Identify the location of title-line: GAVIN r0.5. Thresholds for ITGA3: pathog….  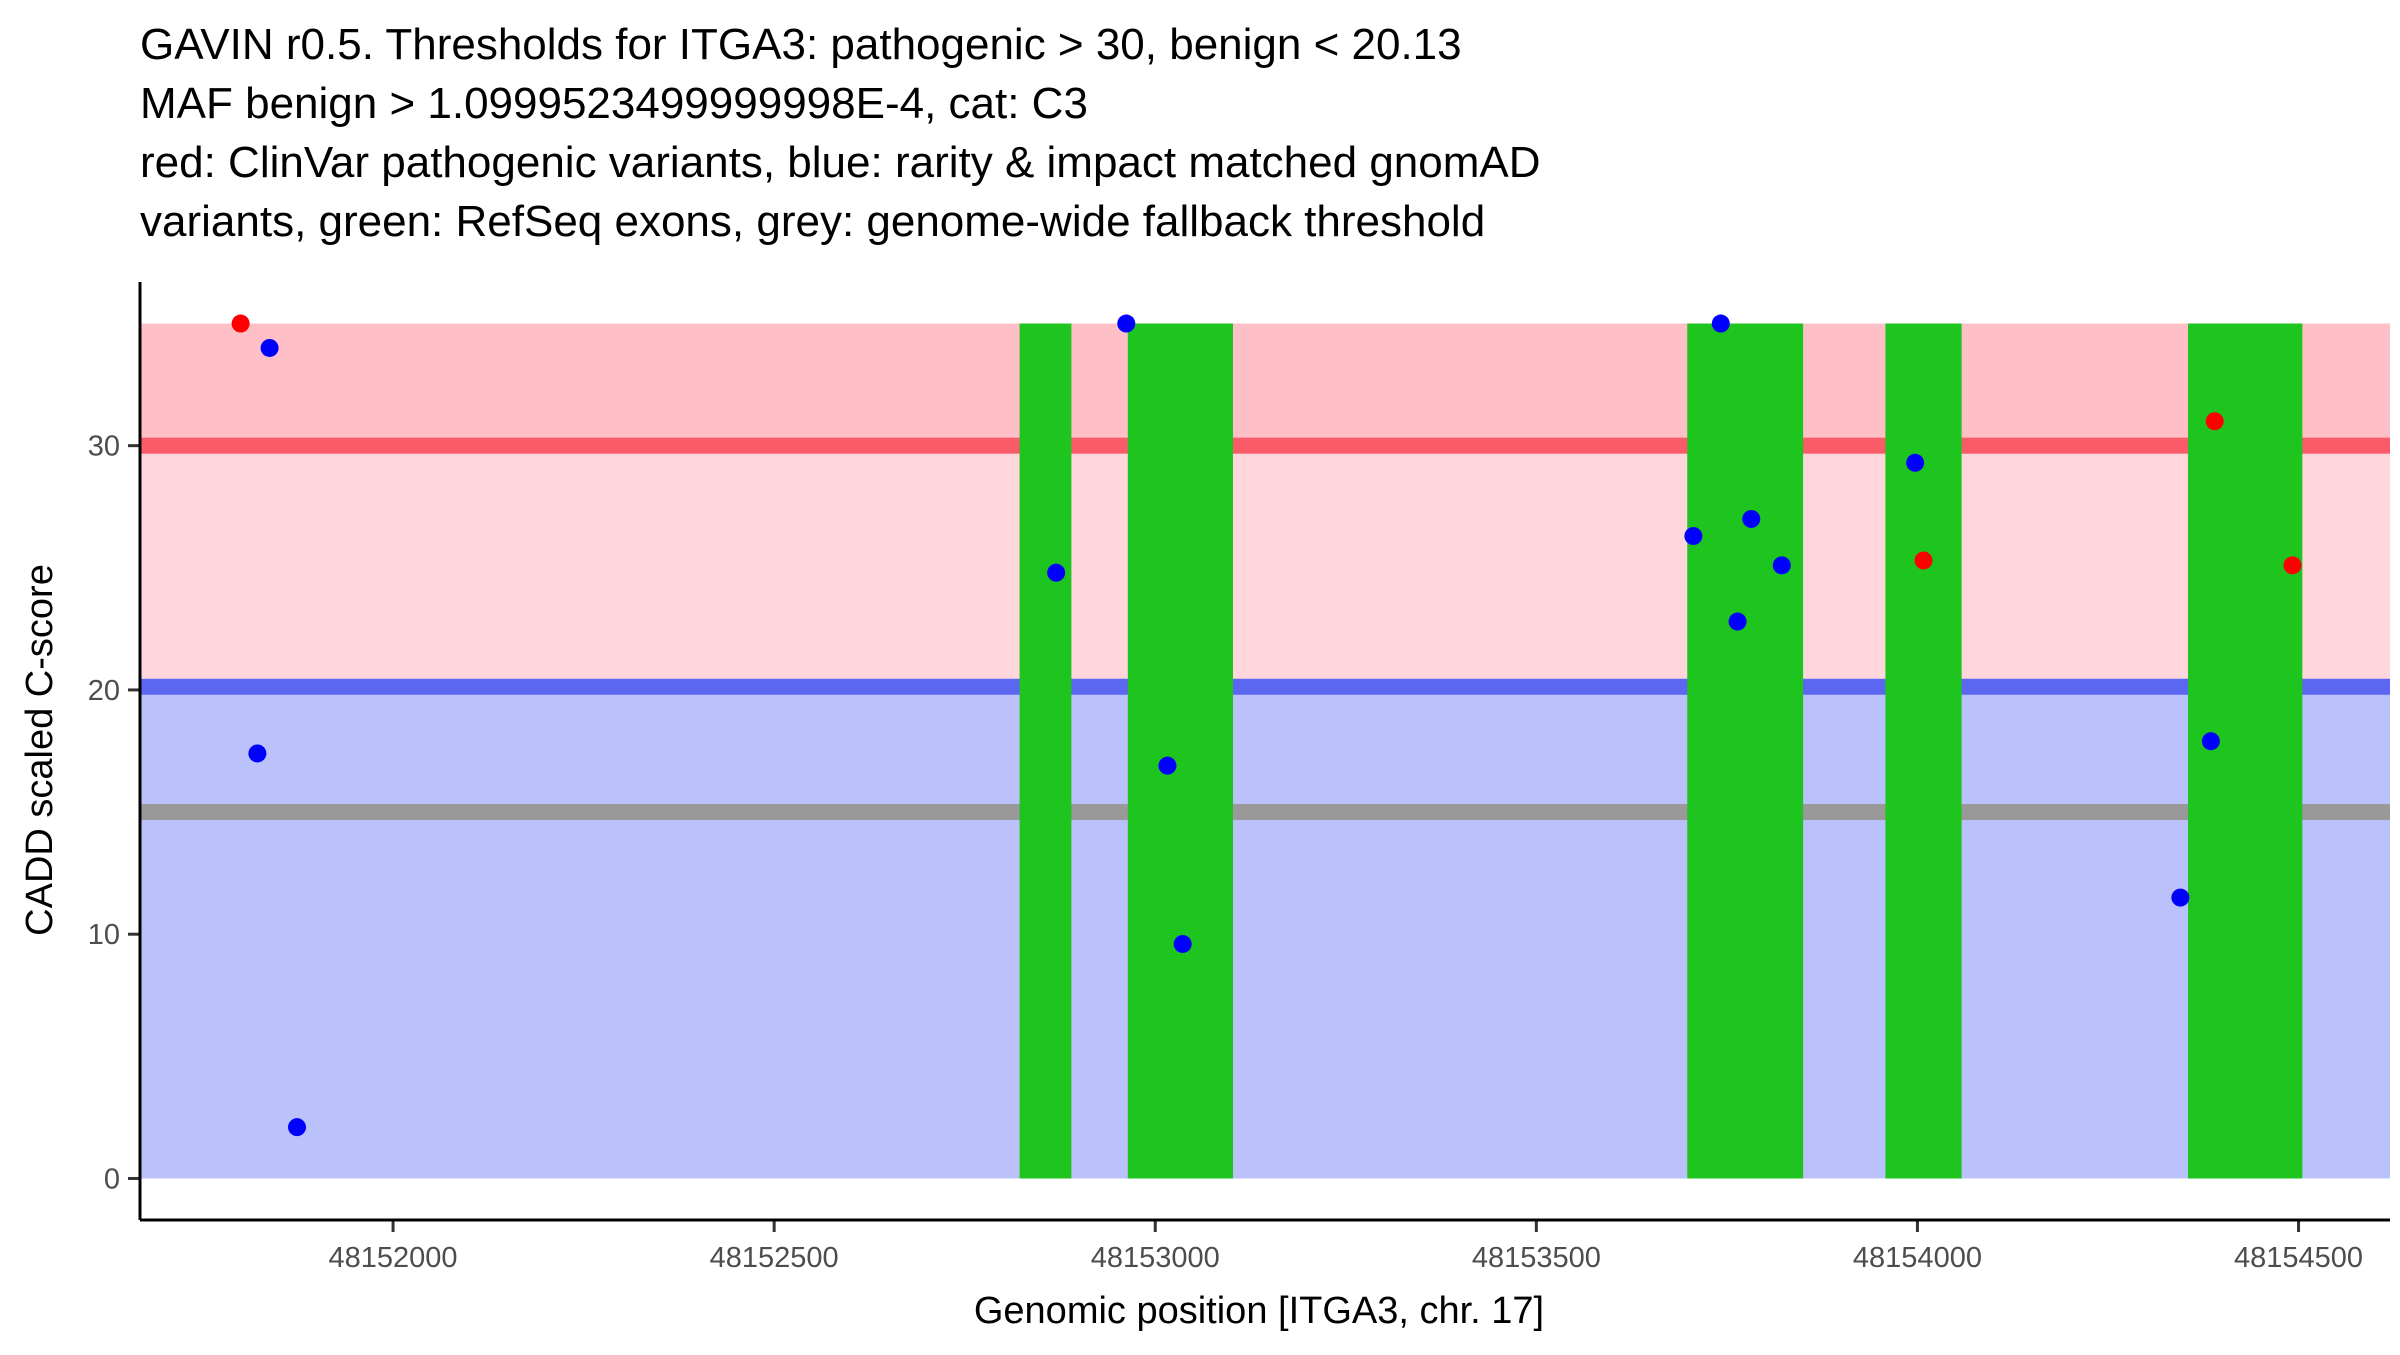
(801, 44).